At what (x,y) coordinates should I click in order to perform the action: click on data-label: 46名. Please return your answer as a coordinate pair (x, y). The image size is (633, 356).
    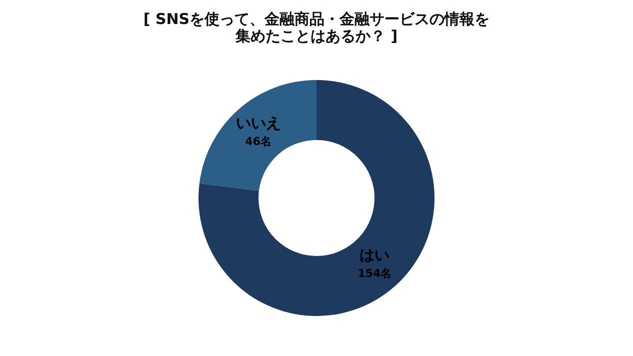
    Looking at the image, I should click on (258, 141).